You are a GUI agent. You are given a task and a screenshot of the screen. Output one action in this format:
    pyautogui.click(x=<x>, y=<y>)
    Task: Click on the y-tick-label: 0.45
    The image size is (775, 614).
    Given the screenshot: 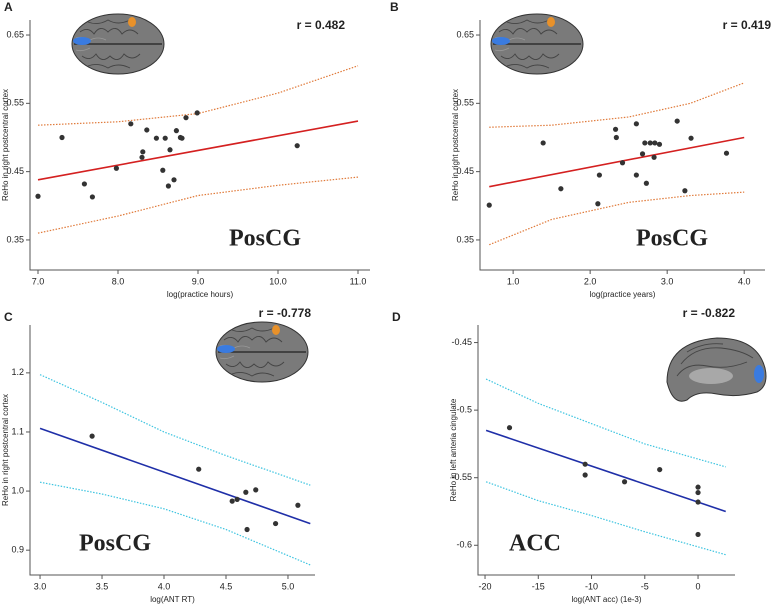 What is the action you would take?
    pyautogui.click(x=465, y=171)
    